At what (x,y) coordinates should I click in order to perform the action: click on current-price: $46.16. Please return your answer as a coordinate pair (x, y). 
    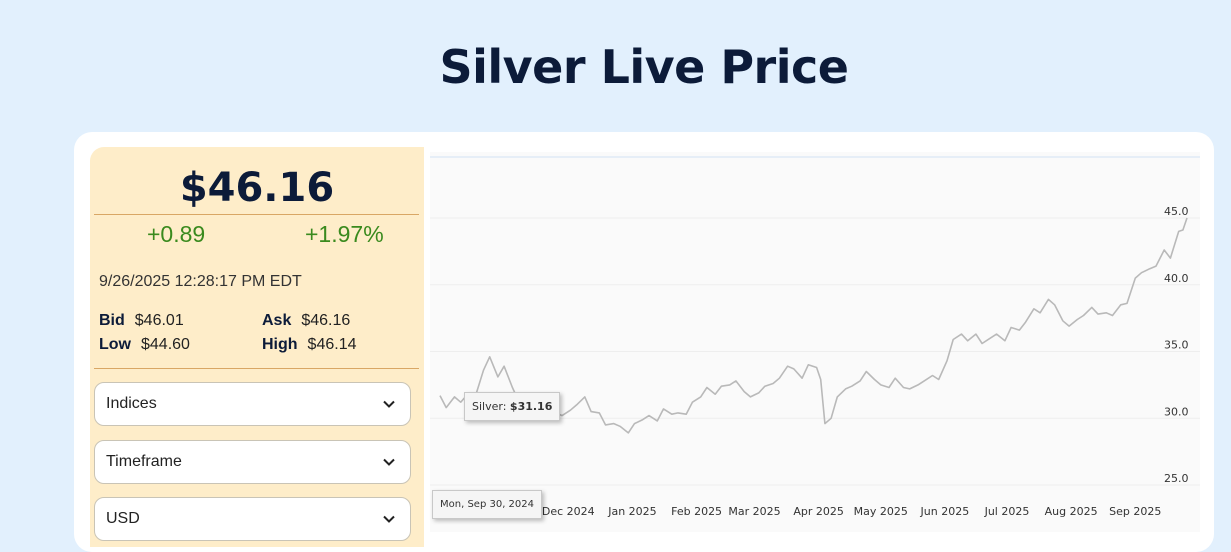
    Looking at the image, I should click on (257, 188).